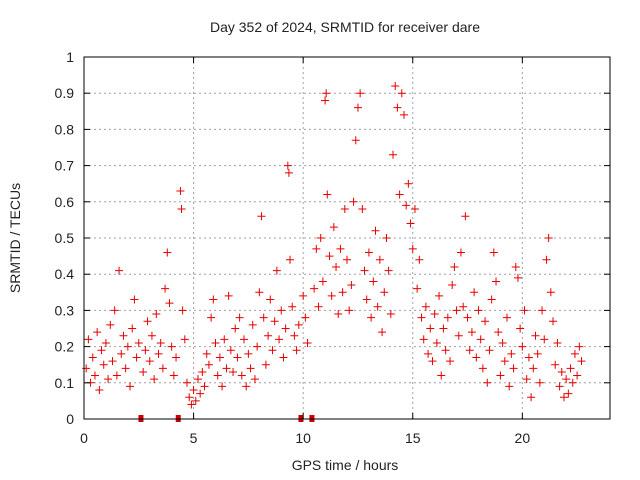 This screenshot has width=640, height=480. Describe the element at coordinates (65, 93) in the screenshot. I see `y-tick-label: 0.9` at that location.